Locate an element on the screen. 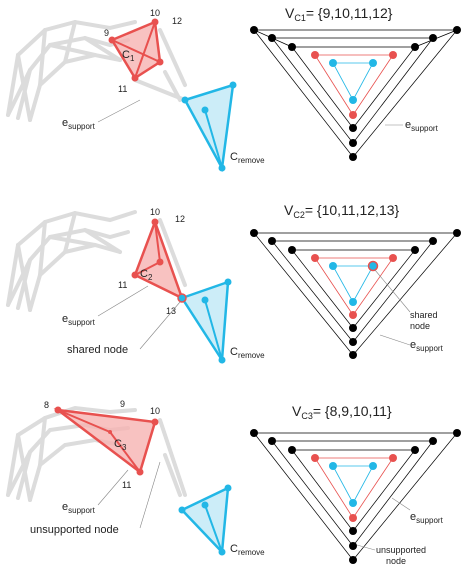 The width and height of the screenshot is (465, 576). node-label-11-p3: 11 is located at coordinates (126, 485).